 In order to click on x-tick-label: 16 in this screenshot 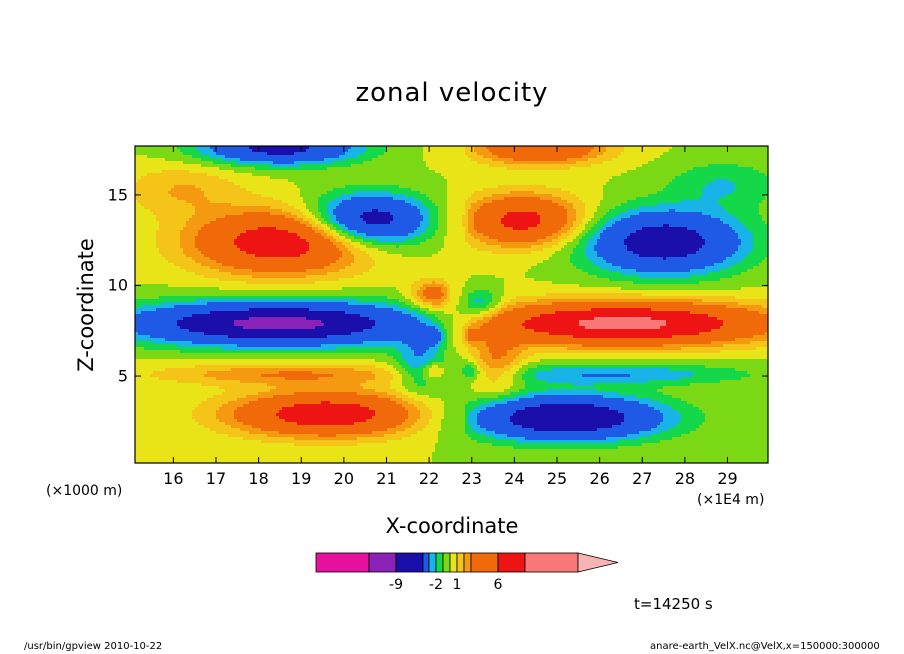, I will do `click(173, 478)`.